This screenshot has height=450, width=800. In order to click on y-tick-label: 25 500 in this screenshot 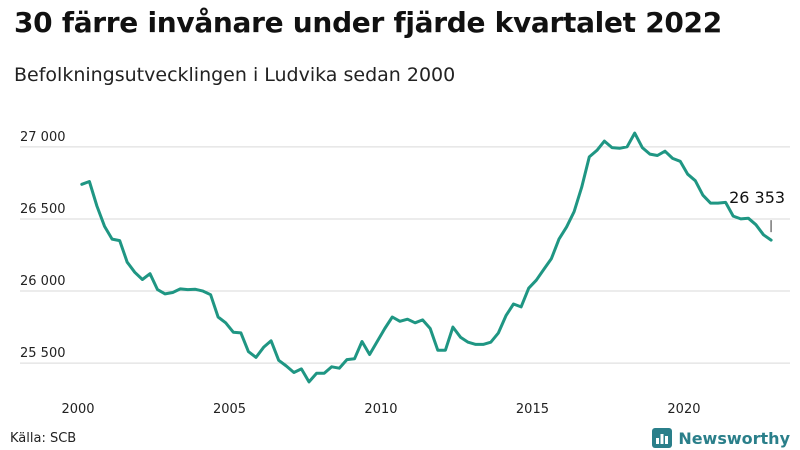, I will do `click(43, 353)`.